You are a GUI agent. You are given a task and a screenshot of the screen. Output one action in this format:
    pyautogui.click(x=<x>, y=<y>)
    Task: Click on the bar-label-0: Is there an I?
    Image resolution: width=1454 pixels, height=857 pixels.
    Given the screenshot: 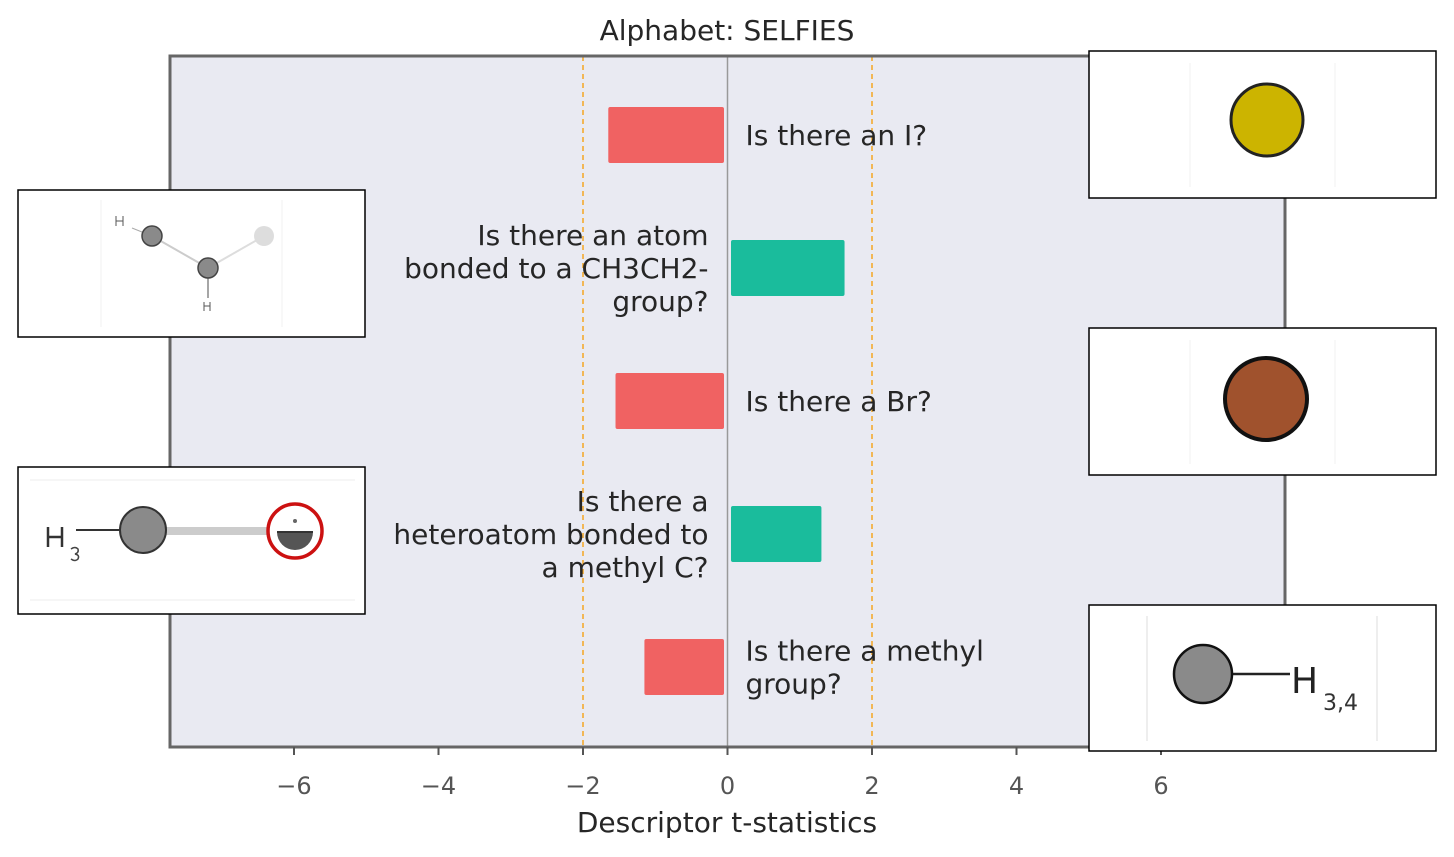 What is the action you would take?
    pyautogui.click(x=837, y=135)
    